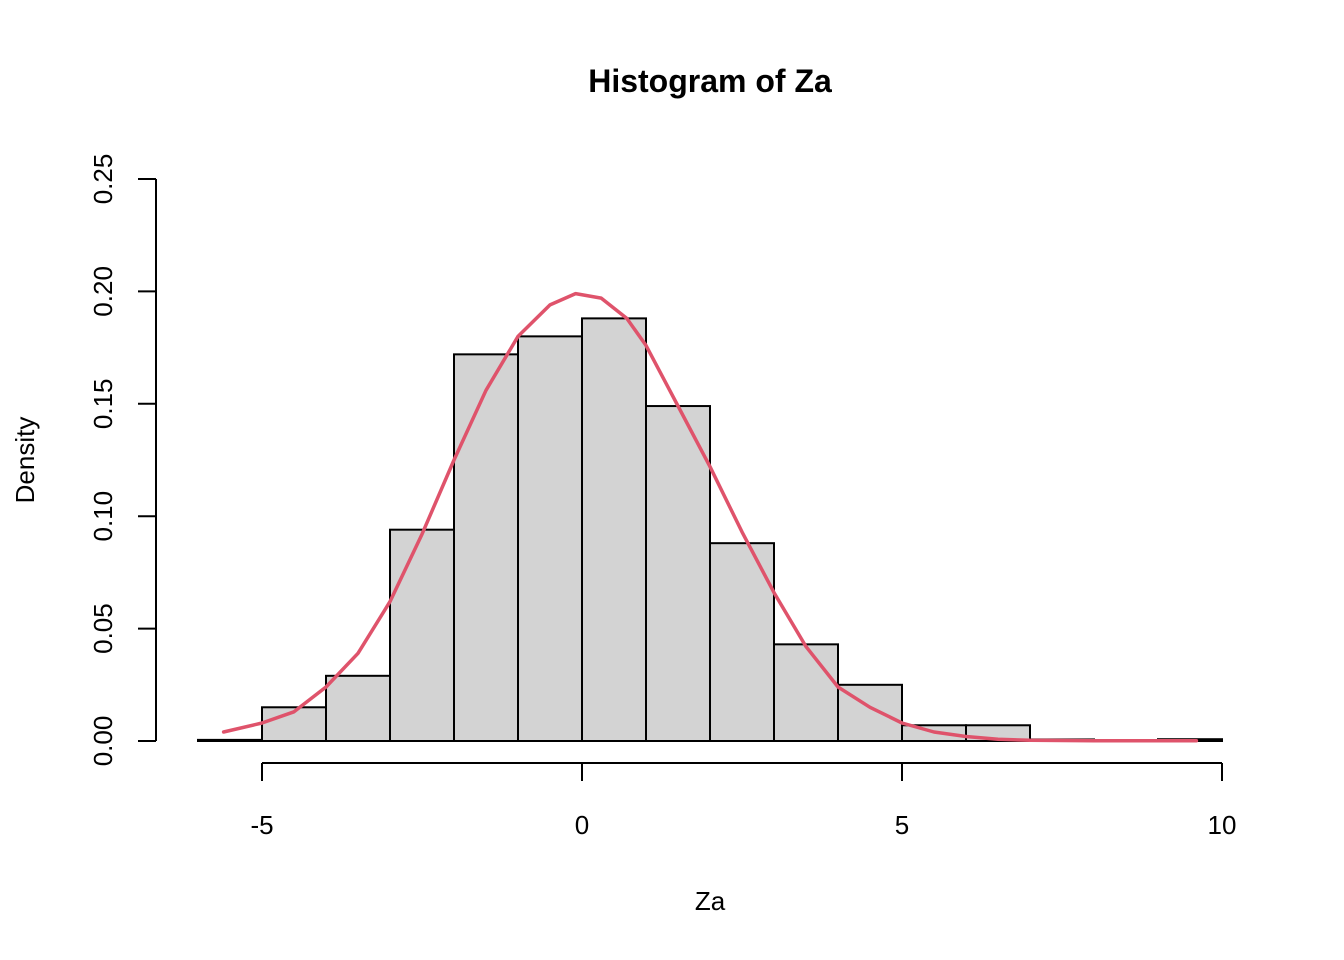 This screenshot has width=1344, height=960. What do you see at coordinates (25, 460) in the screenshot?
I see `y-axis-label: Density` at bounding box center [25, 460].